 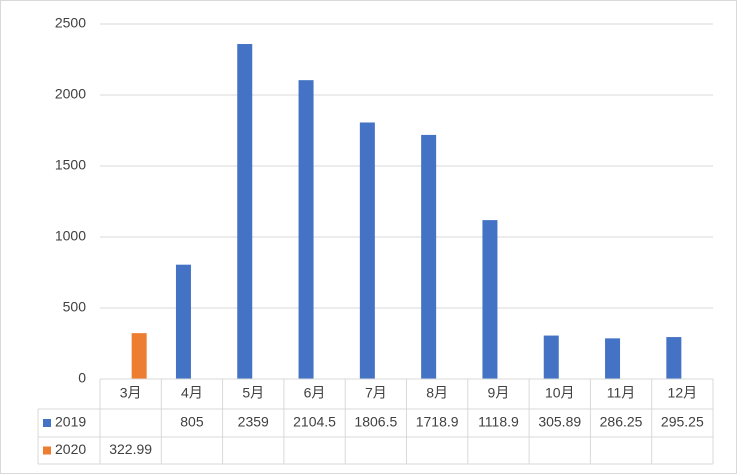 I want to click on table-value: 295.25, so click(x=682, y=422).